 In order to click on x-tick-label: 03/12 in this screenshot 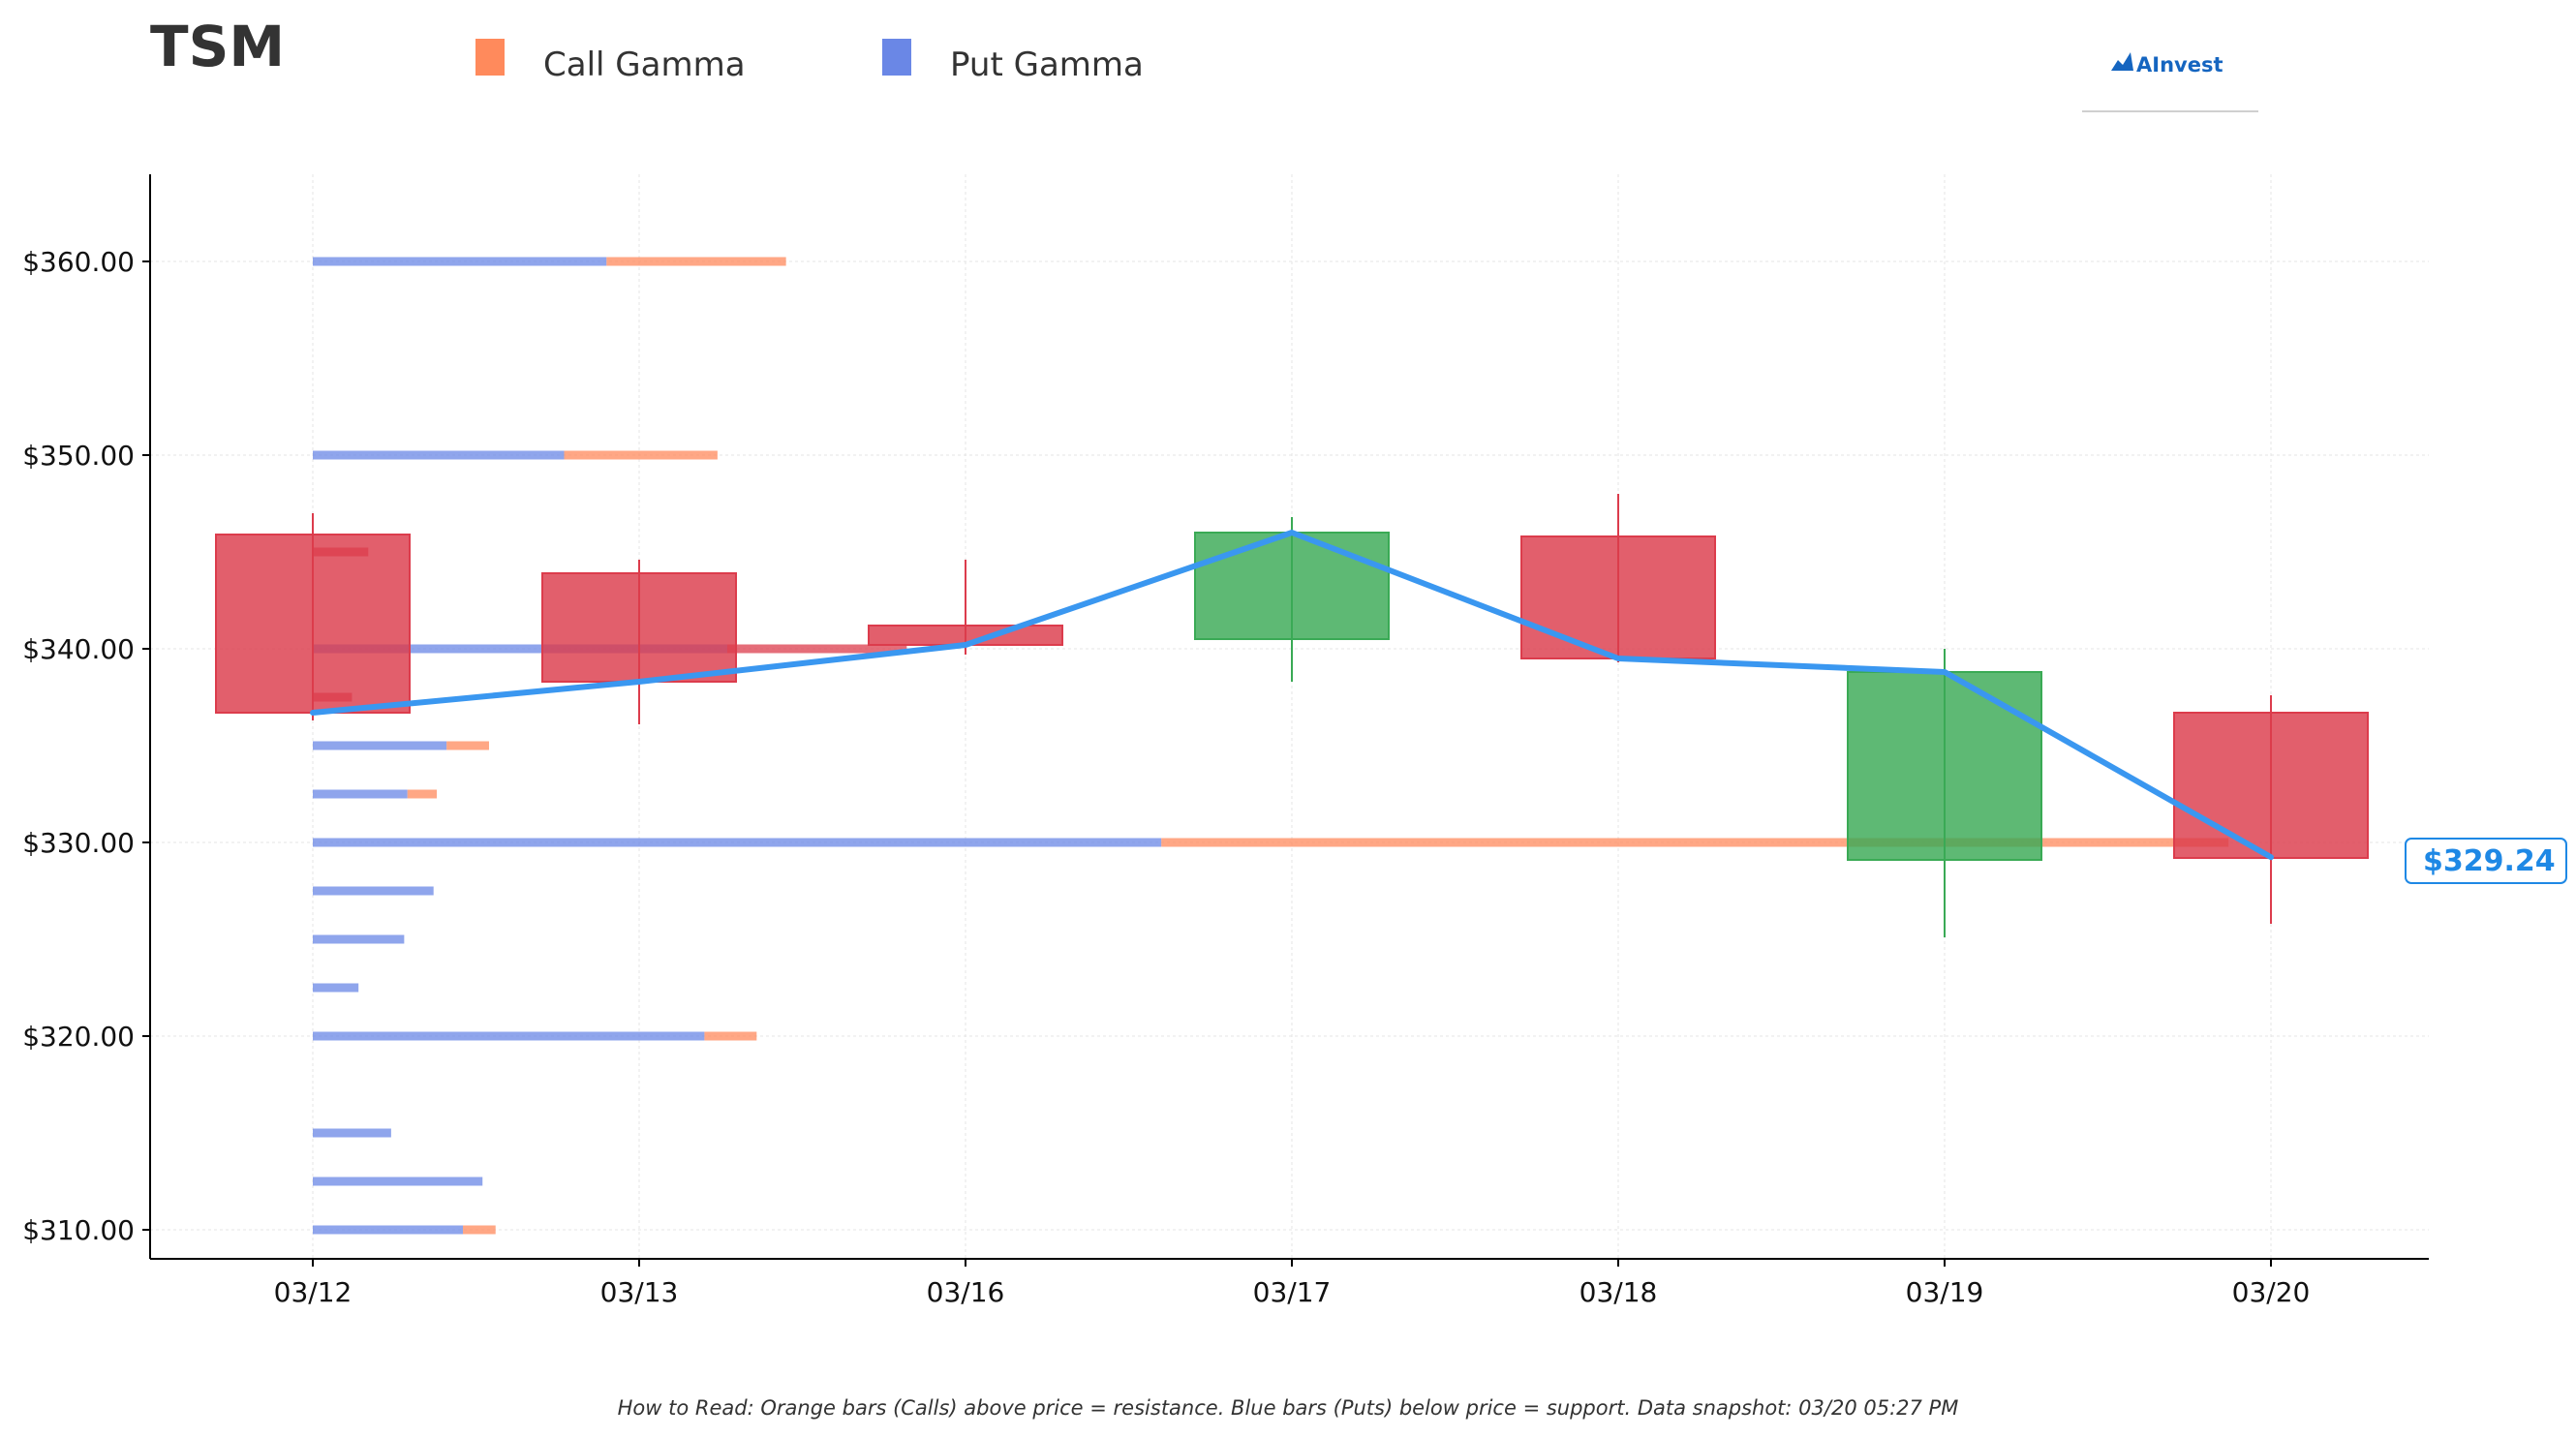, I will do `click(313, 1292)`.